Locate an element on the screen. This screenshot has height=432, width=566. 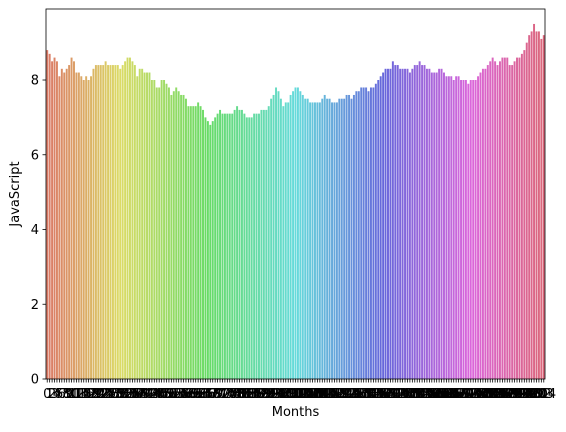
y-axis-ticks: 0 2 4 6 8 is located at coordinates (38, 231).